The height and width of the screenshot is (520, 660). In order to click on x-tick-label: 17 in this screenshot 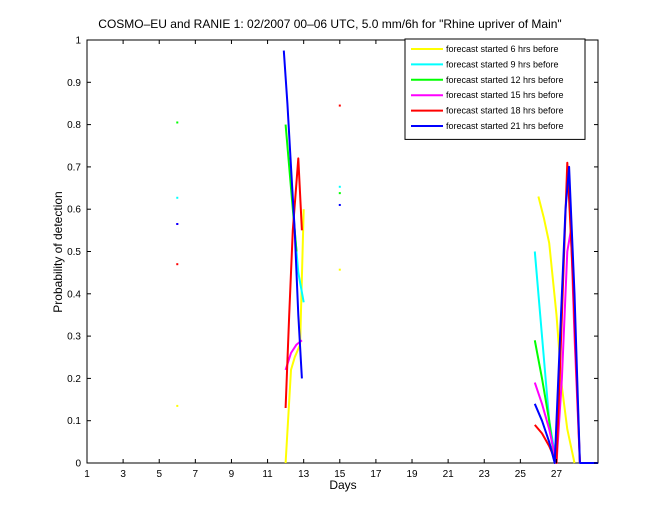, I will do `click(376, 474)`.